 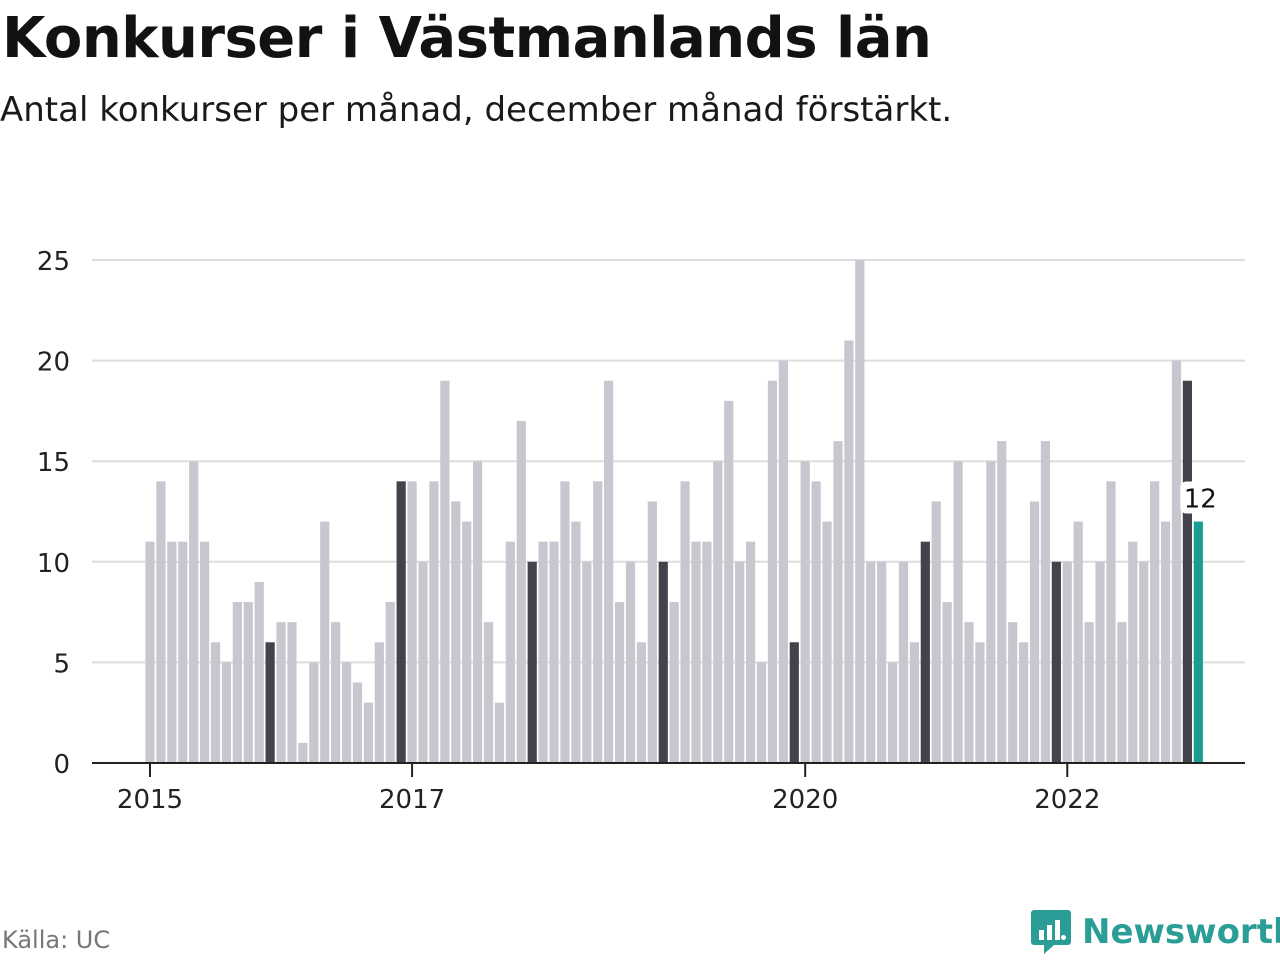 What do you see at coordinates (608, 789) in the screenshot?
I see `x-axis-ticks: 2015 2017 2020 2022` at bounding box center [608, 789].